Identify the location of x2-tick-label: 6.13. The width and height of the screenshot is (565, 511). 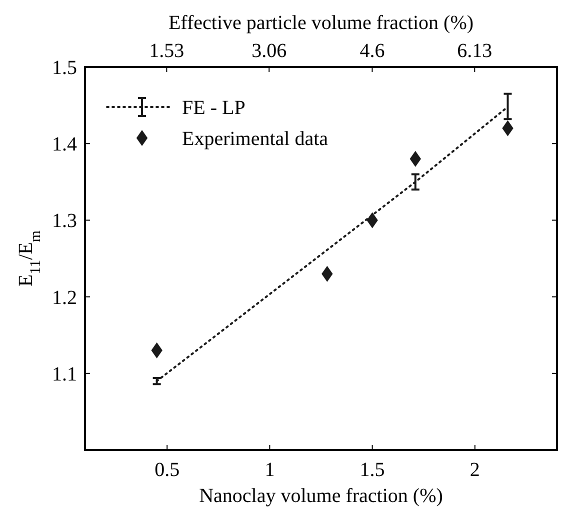
(474, 51).